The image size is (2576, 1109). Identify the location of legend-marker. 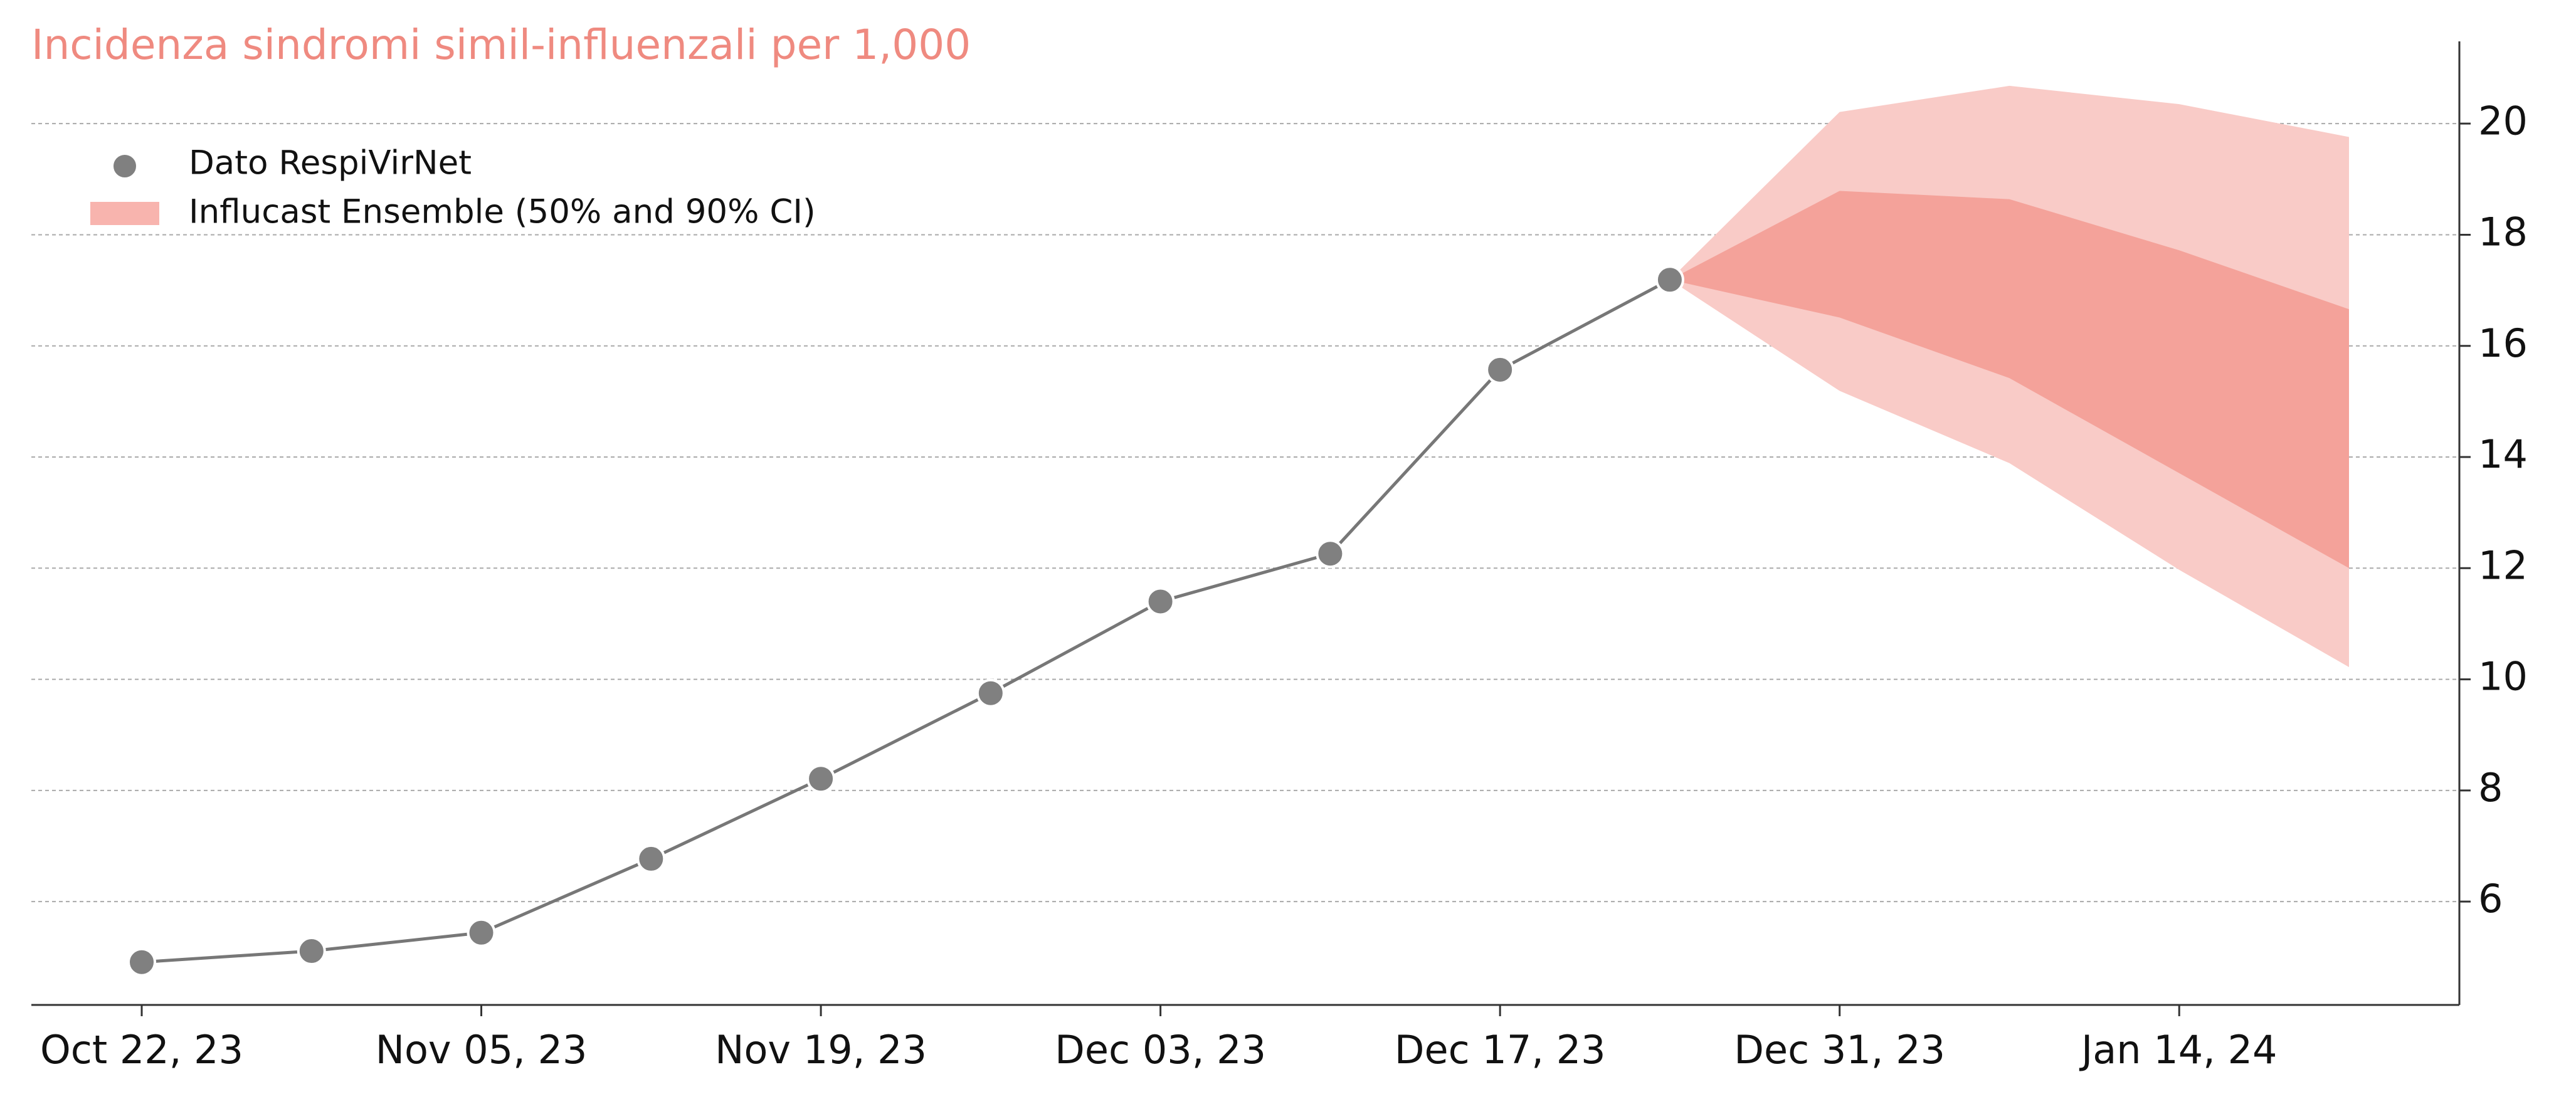
(125, 166).